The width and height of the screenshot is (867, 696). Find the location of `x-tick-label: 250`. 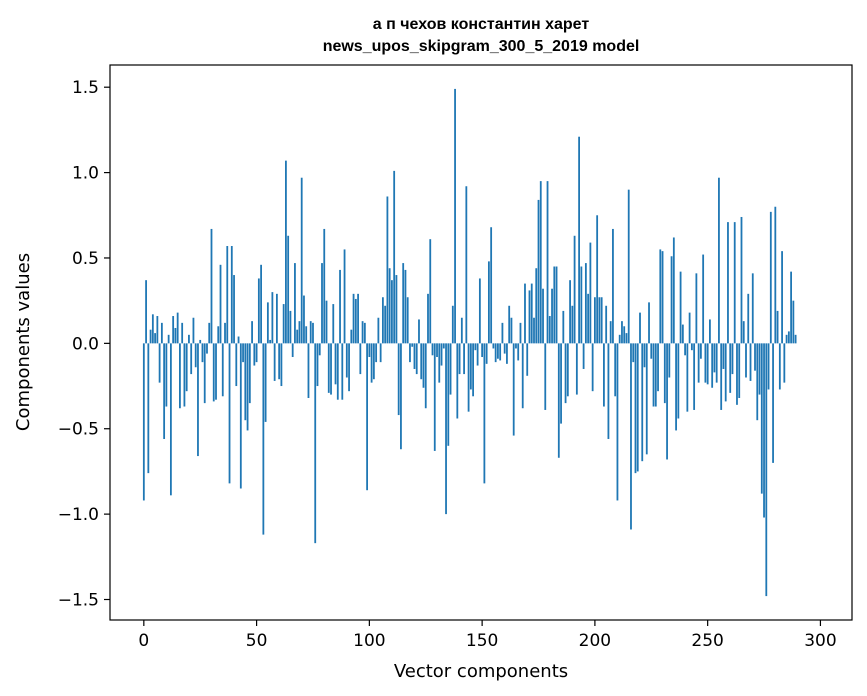

x-tick-label: 250 is located at coordinates (707, 641).